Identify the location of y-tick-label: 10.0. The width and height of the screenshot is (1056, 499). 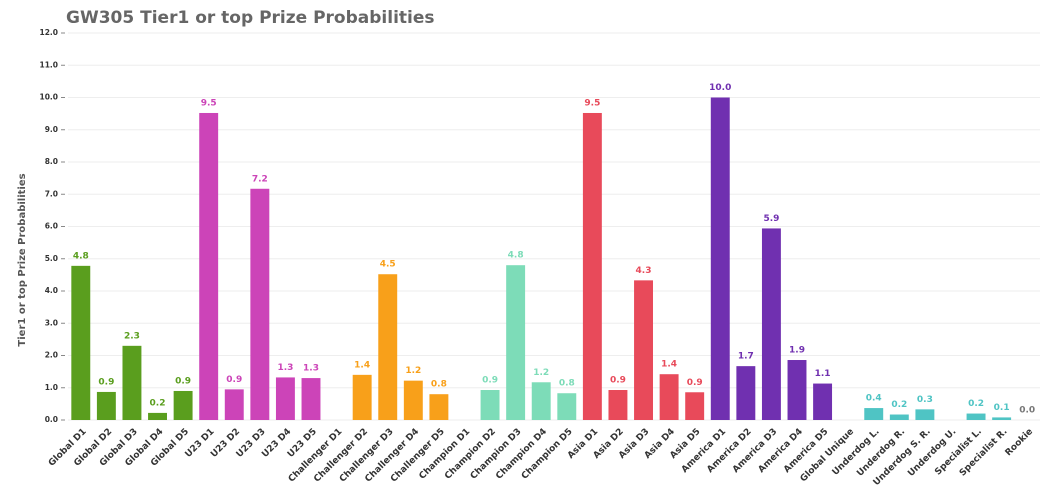
(48, 97).